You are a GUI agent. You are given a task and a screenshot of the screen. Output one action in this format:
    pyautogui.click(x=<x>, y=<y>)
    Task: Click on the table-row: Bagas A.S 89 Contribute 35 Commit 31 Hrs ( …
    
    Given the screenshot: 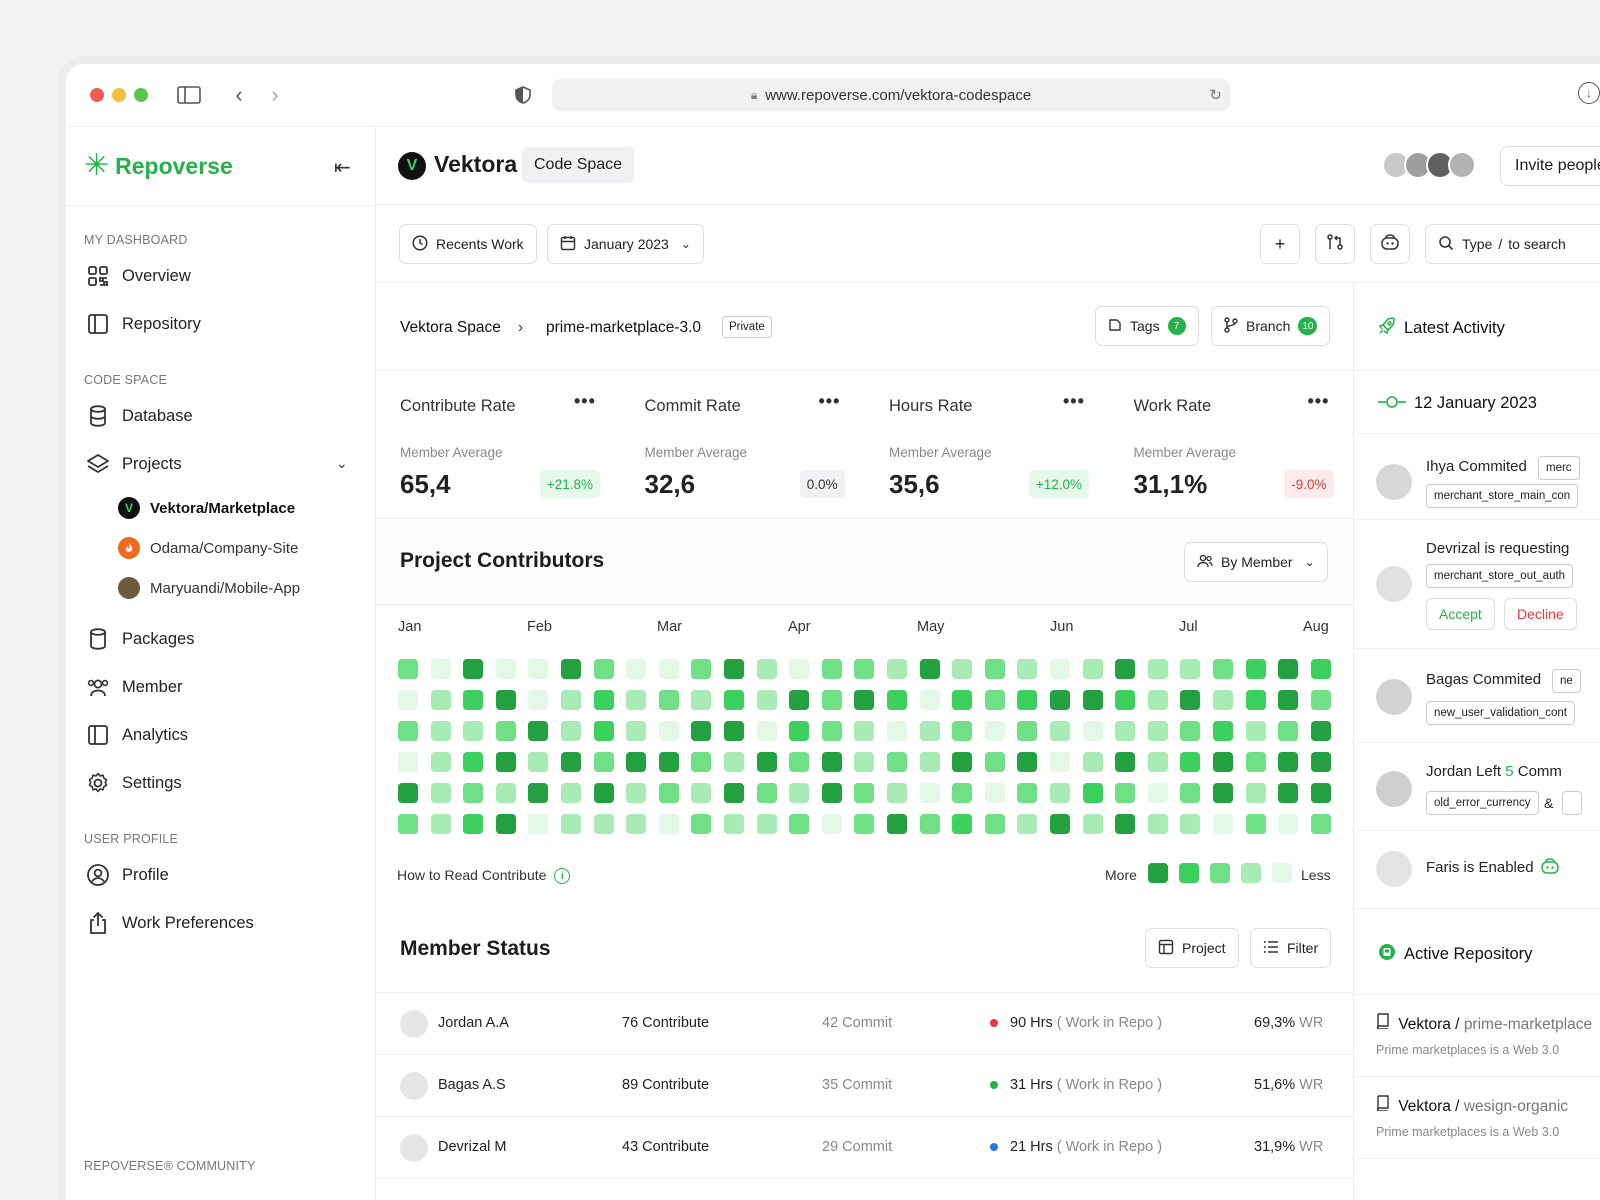 What is the action you would take?
    pyautogui.click(x=864, y=1086)
    